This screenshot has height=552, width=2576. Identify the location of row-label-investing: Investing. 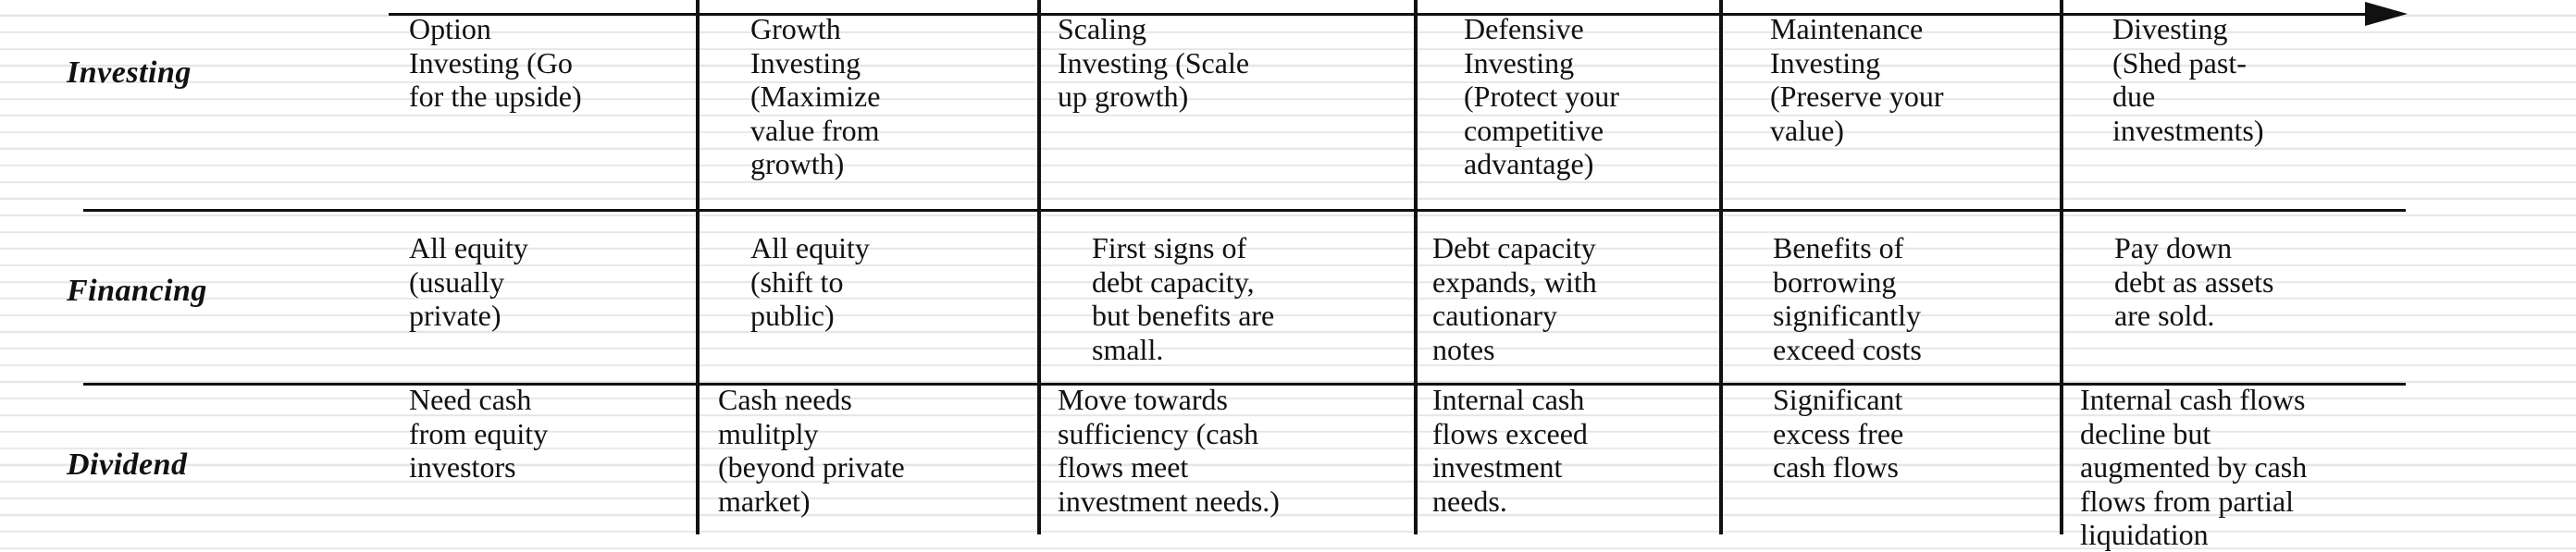
(129, 73).